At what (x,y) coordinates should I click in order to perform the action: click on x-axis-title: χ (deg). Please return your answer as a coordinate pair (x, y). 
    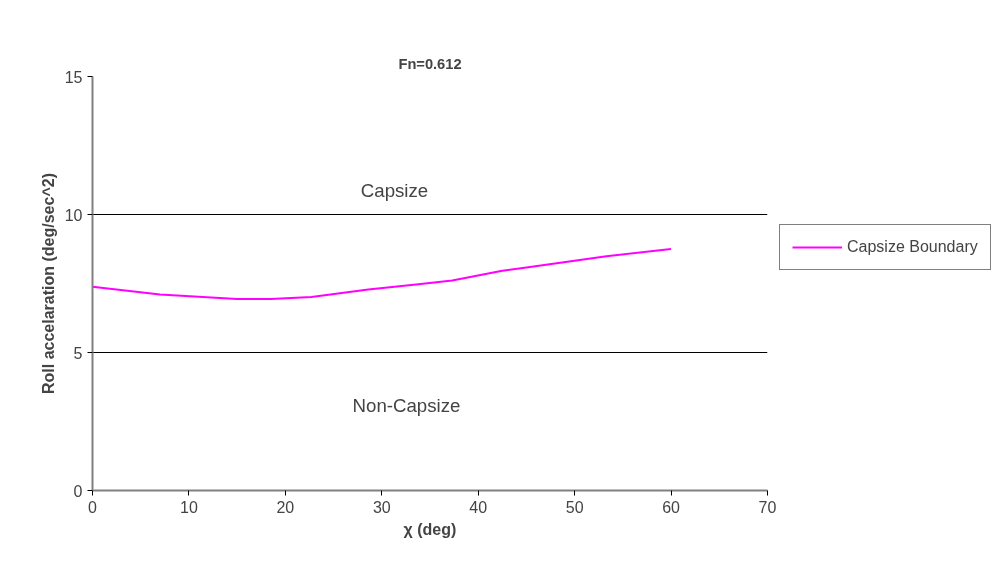
    Looking at the image, I should click on (430, 529).